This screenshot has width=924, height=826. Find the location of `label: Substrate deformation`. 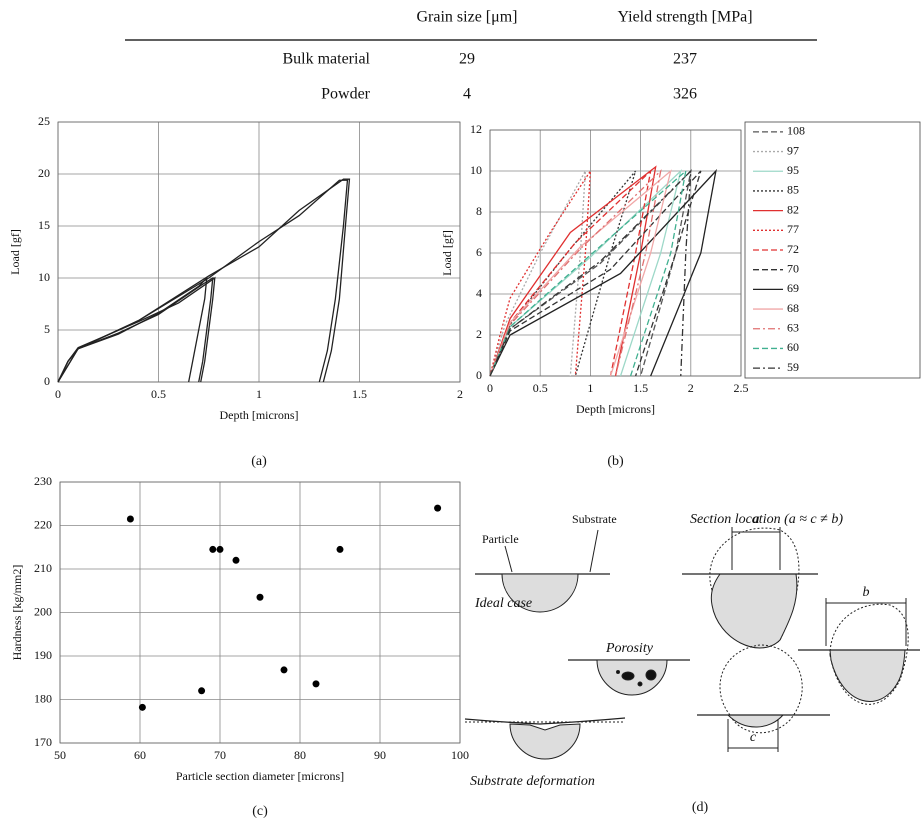

label: Substrate deformation is located at coordinates (532, 781).